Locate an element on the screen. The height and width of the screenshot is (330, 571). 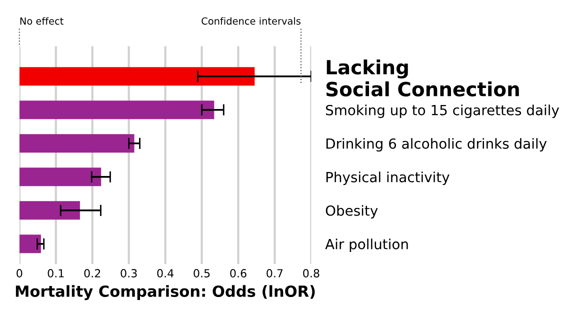
y-tick-label: Physical inactivity is located at coordinates (388, 179).